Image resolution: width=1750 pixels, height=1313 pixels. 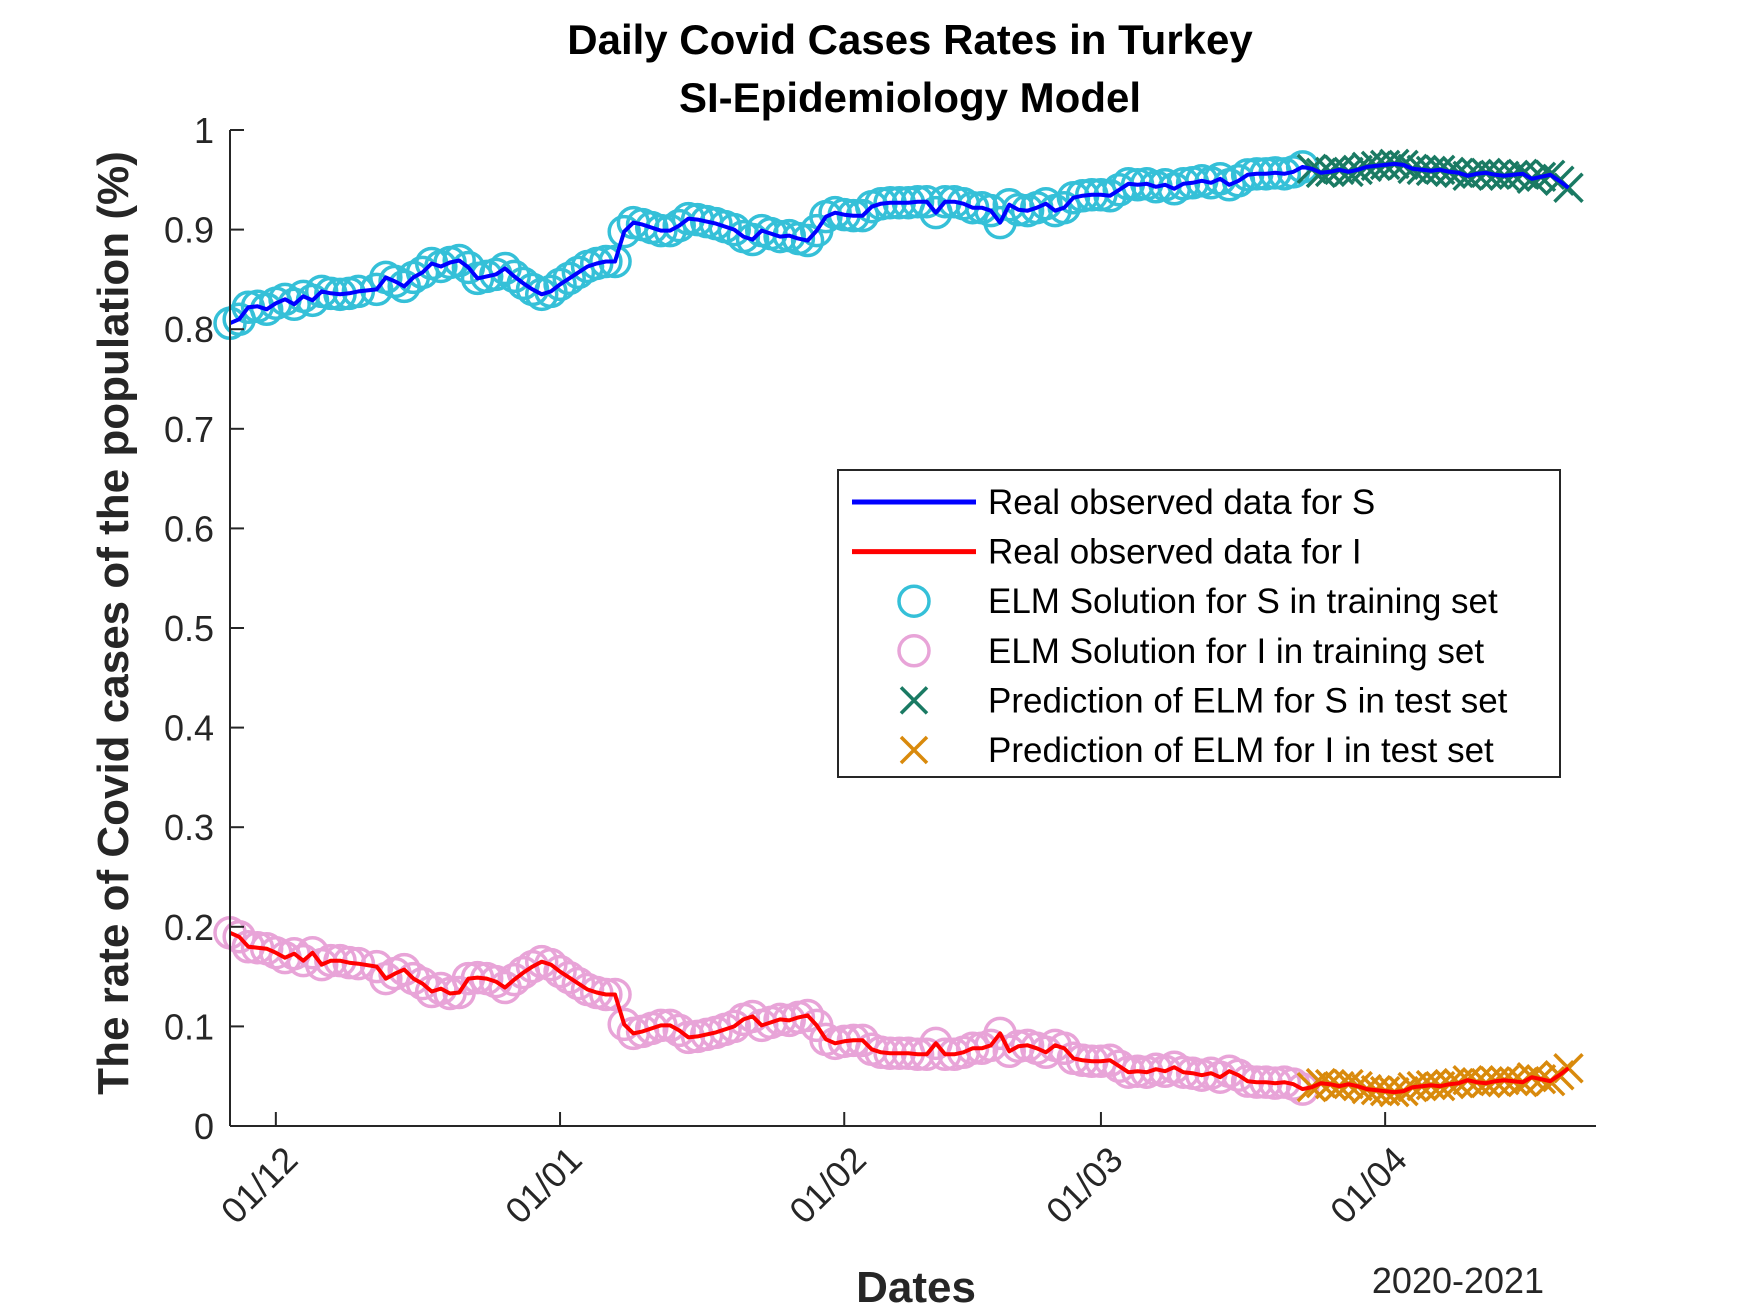 What do you see at coordinates (189, 927) in the screenshot?
I see `y-tick-label: 0.2` at bounding box center [189, 927].